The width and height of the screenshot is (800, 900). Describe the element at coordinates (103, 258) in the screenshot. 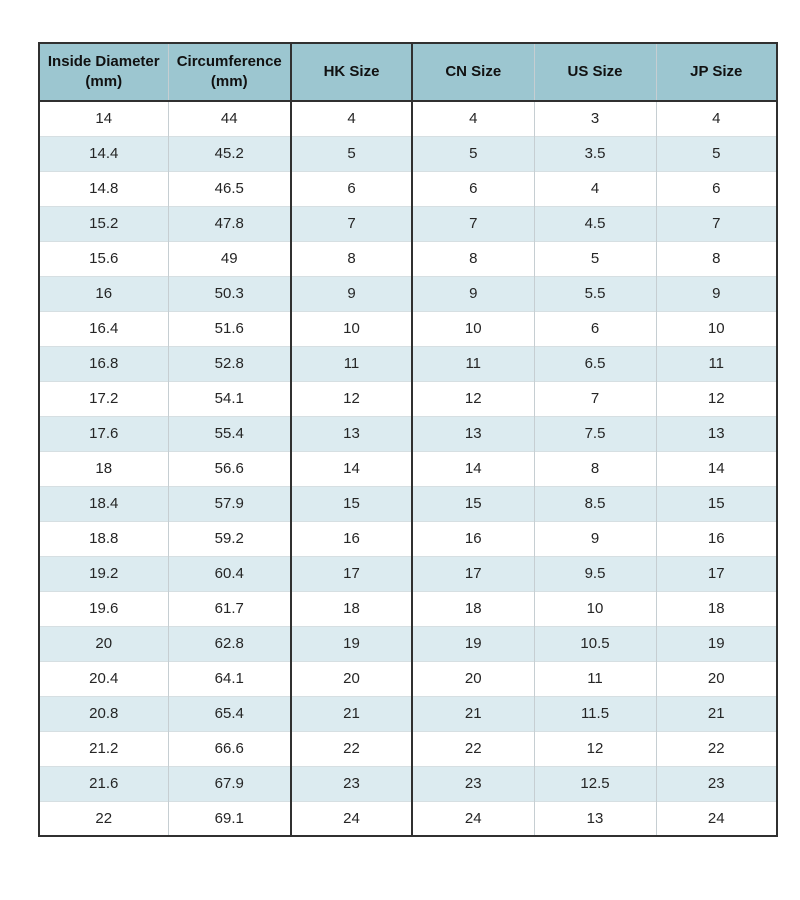

I see `table-cell: 15.6` at that location.